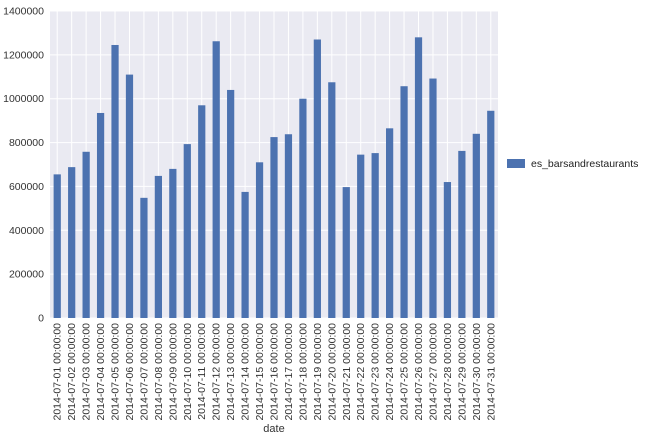  I want to click on x-tick-label: 2014-07-11 00:00:00, so click(202, 371).